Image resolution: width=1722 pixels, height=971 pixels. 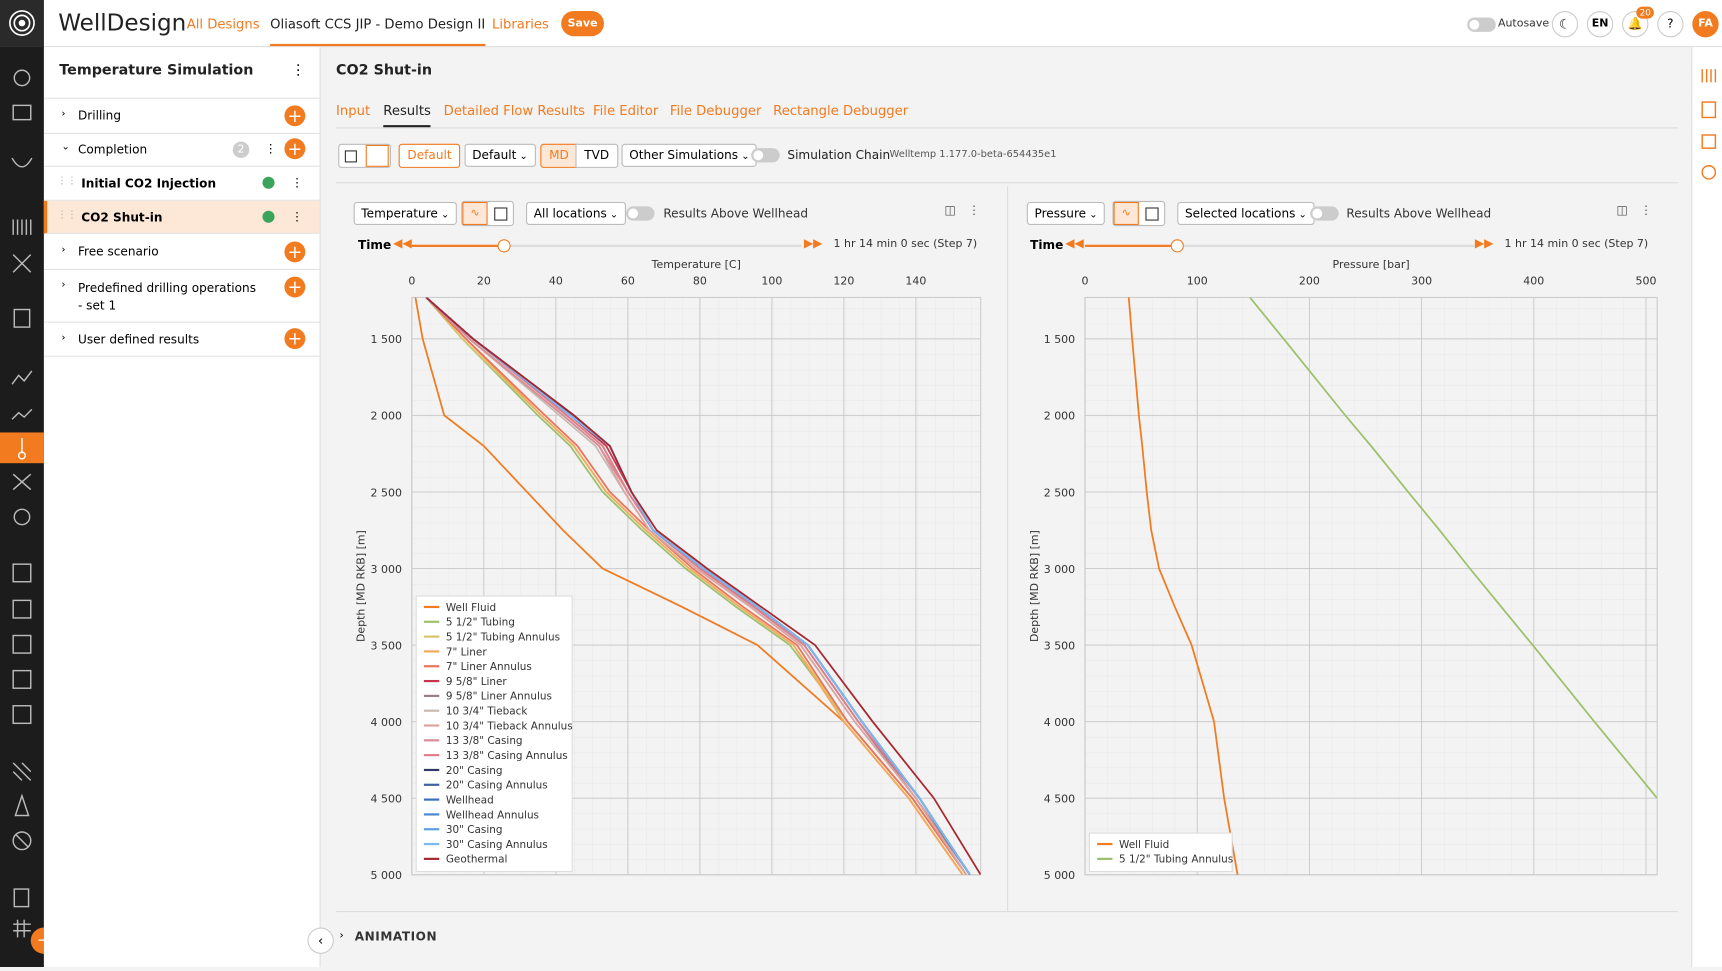 What do you see at coordinates (1453, 548) in the screenshot?
I see `series-line` at bounding box center [1453, 548].